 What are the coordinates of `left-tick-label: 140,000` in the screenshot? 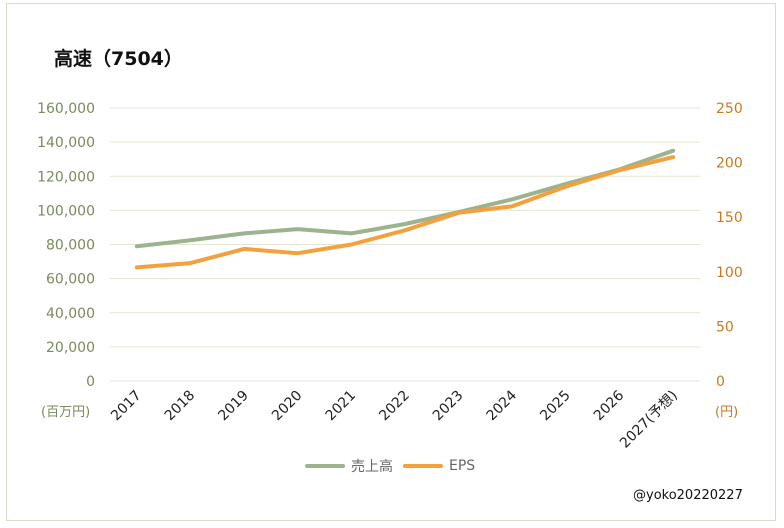 It's located at (66, 143).